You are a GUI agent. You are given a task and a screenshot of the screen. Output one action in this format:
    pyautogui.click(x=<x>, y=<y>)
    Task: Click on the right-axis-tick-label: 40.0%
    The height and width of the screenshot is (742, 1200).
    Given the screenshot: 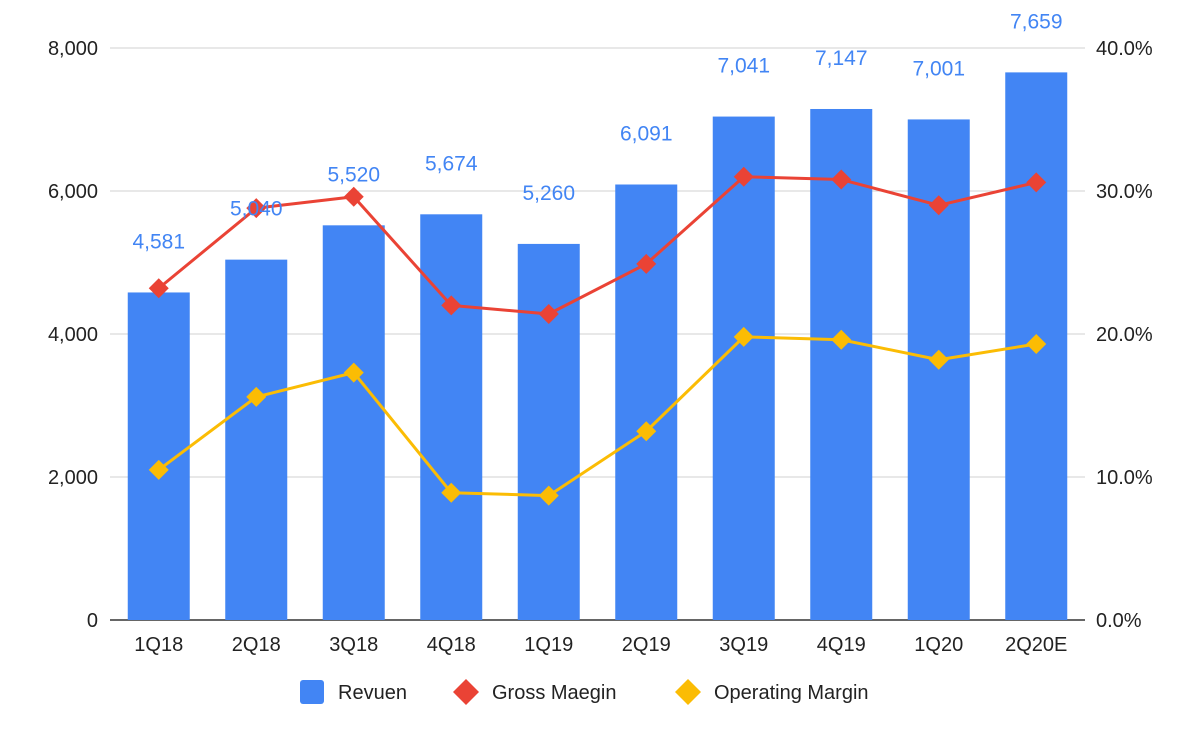 What is the action you would take?
    pyautogui.click(x=1124, y=49)
    